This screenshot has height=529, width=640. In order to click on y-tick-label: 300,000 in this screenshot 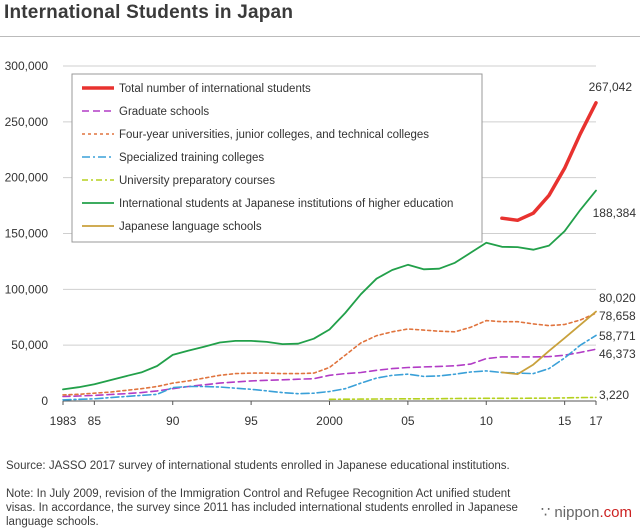, I will do `click(27, 66)`.